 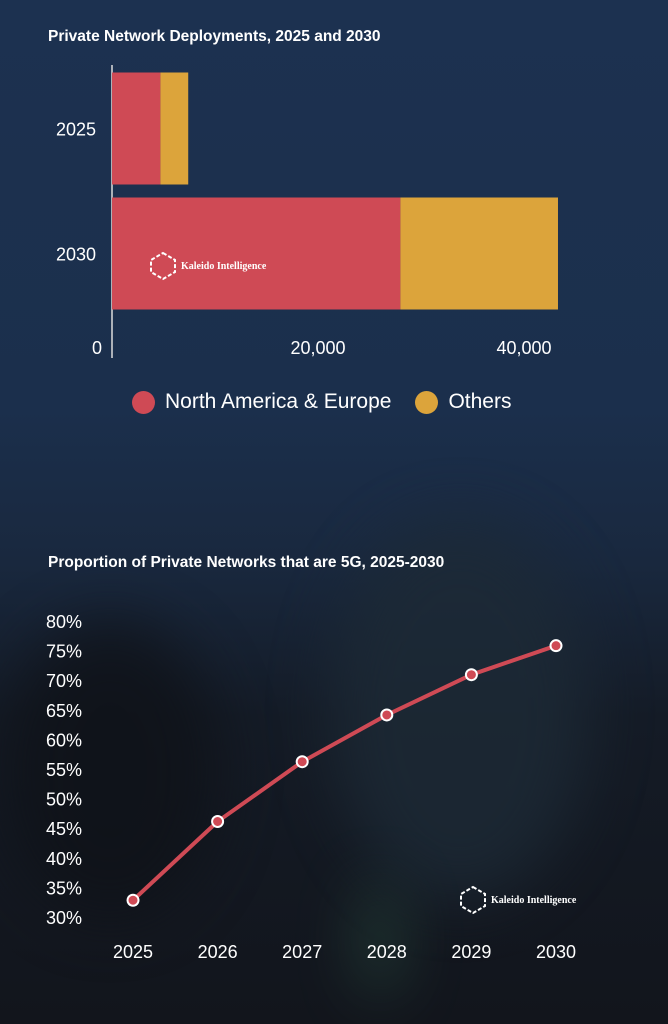 What do you see at coordinates (302, 952) in the screenshot?
I see `x-tick-label: 2027` at bounding box center [302, 952].